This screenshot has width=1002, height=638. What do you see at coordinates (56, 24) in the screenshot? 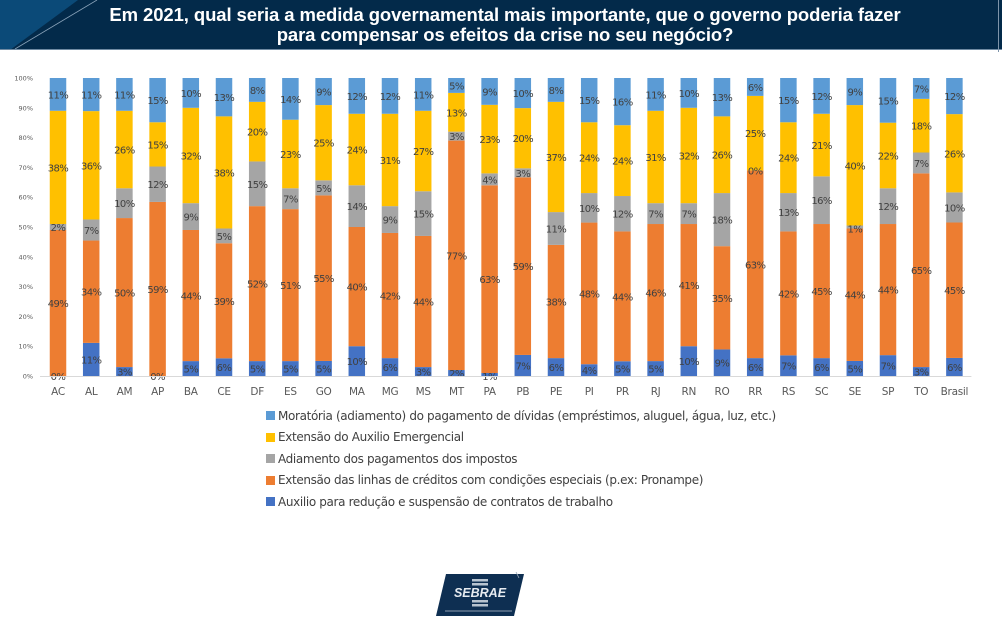
I see `header-accent-line` at bounding box center [56, 24].